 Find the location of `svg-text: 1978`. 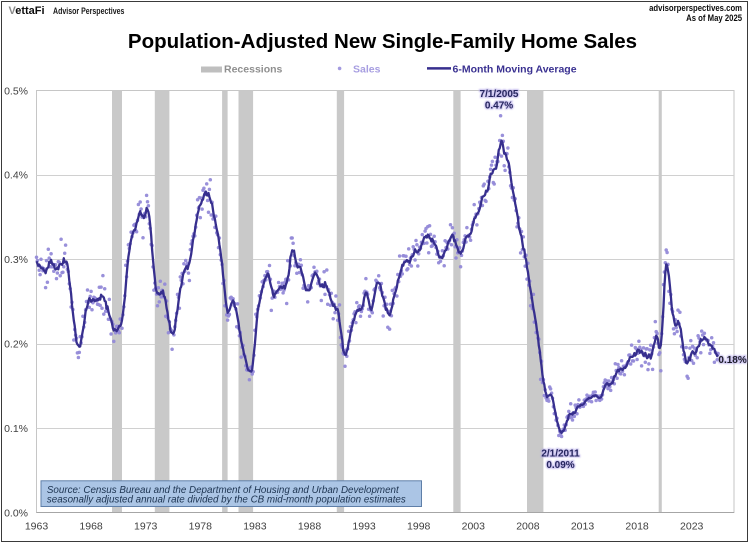

svg-text: 1978 is located at coordinates (201, 527).